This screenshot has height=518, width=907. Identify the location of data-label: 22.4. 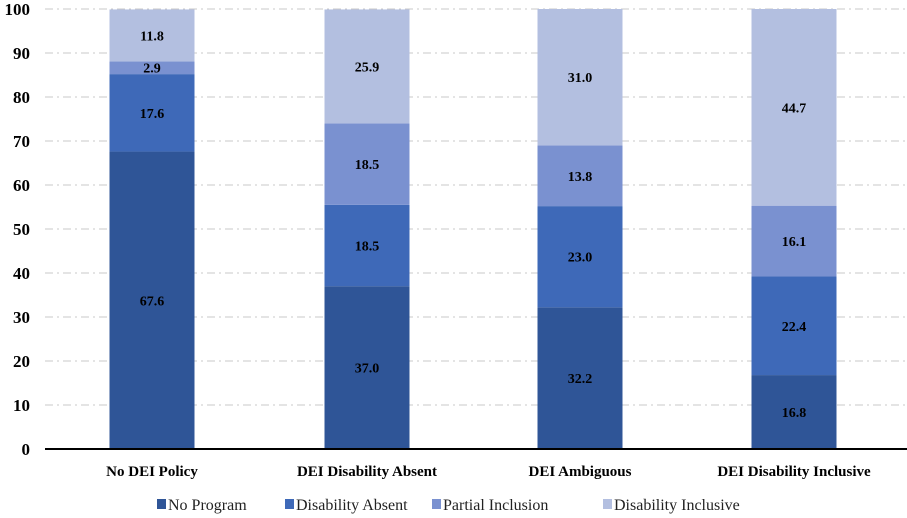
(794, 327).